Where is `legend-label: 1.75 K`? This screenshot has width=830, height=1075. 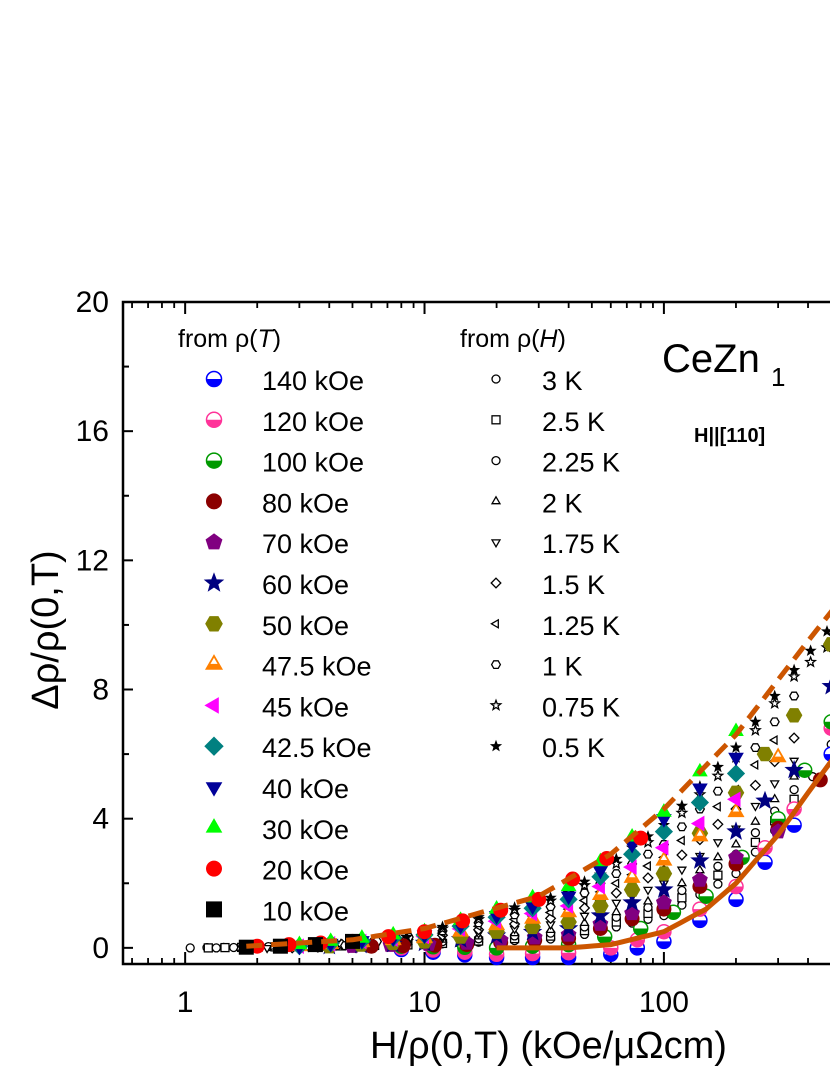
legend-label: 1.75 K is located at coordinates (581, 544).